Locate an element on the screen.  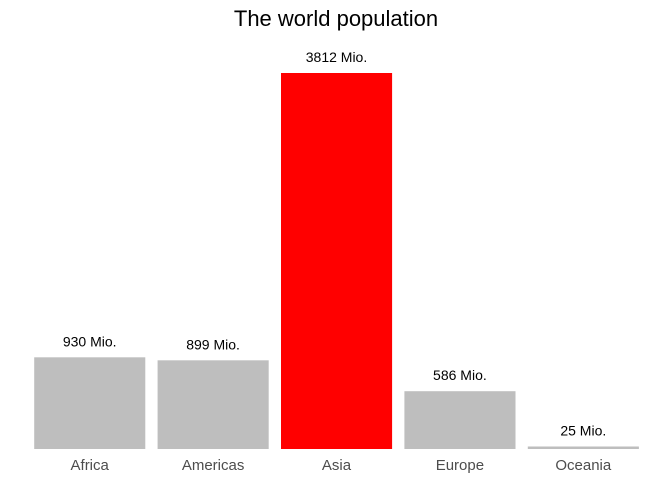
data-label-oceania: 25 Mio. is located at coordinates (583, 431).